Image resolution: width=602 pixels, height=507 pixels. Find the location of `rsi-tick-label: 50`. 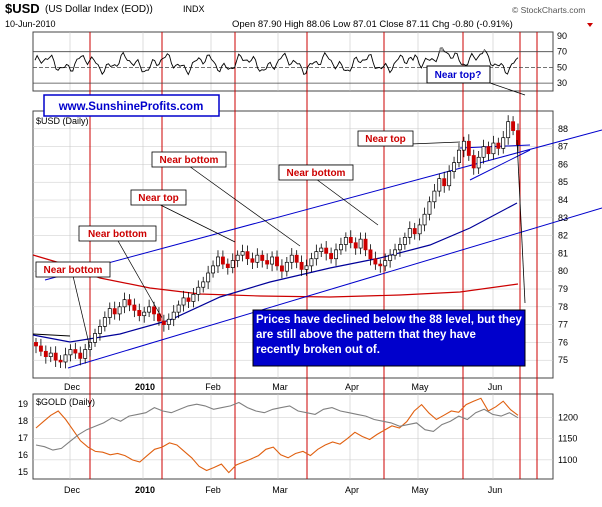

rsi-tick-label: 50 is located at coordinates (562, 67).